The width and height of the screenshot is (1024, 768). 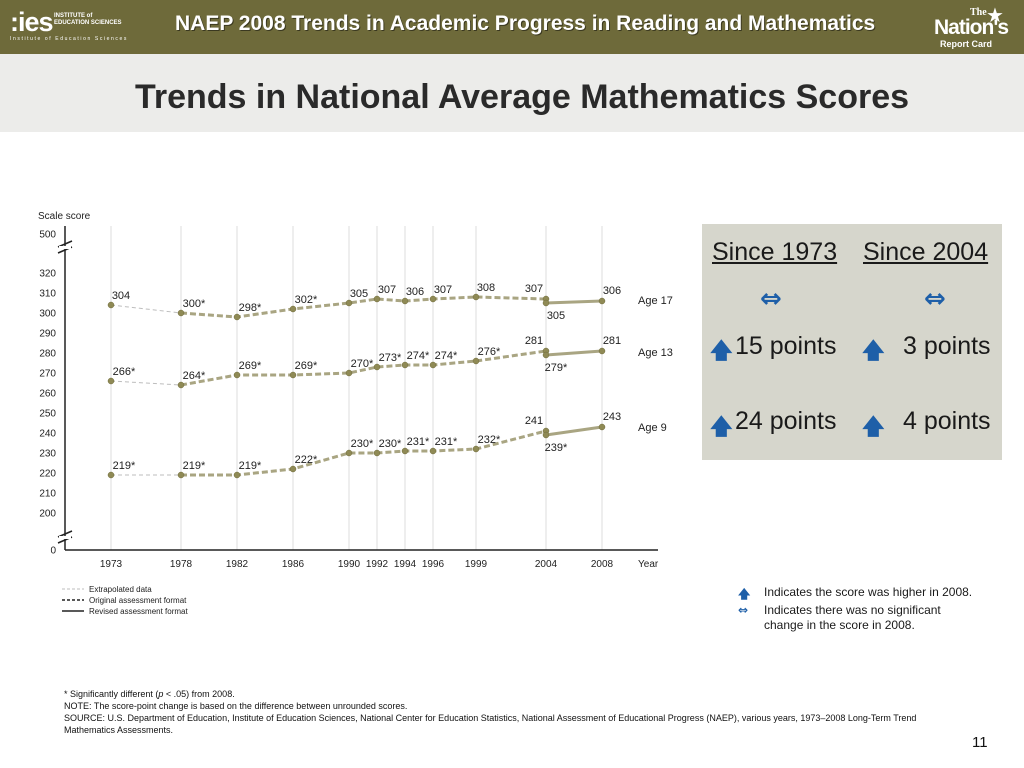 I want to click on ies-tagline: Institute of Education Sciences, so click(x=69, y=39).